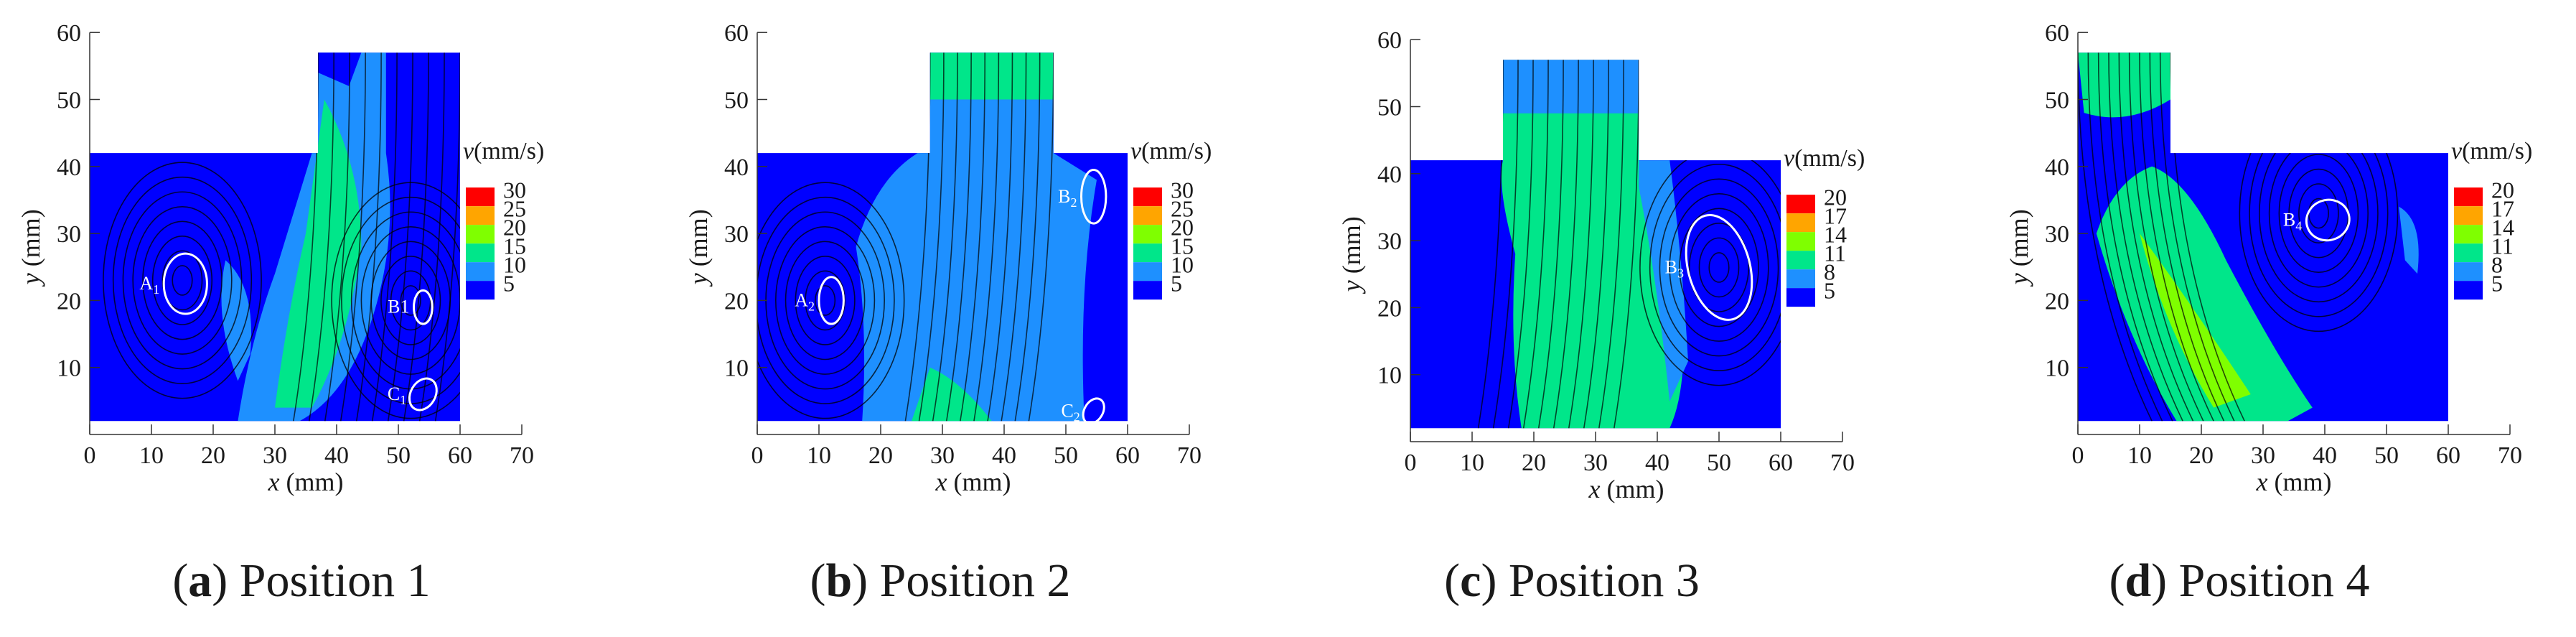 The width and height of the screenshot is (2576, 637). Describe the element at coordinates (1471, 580) in the screenshot. I see `caption-letter: c` at that location.